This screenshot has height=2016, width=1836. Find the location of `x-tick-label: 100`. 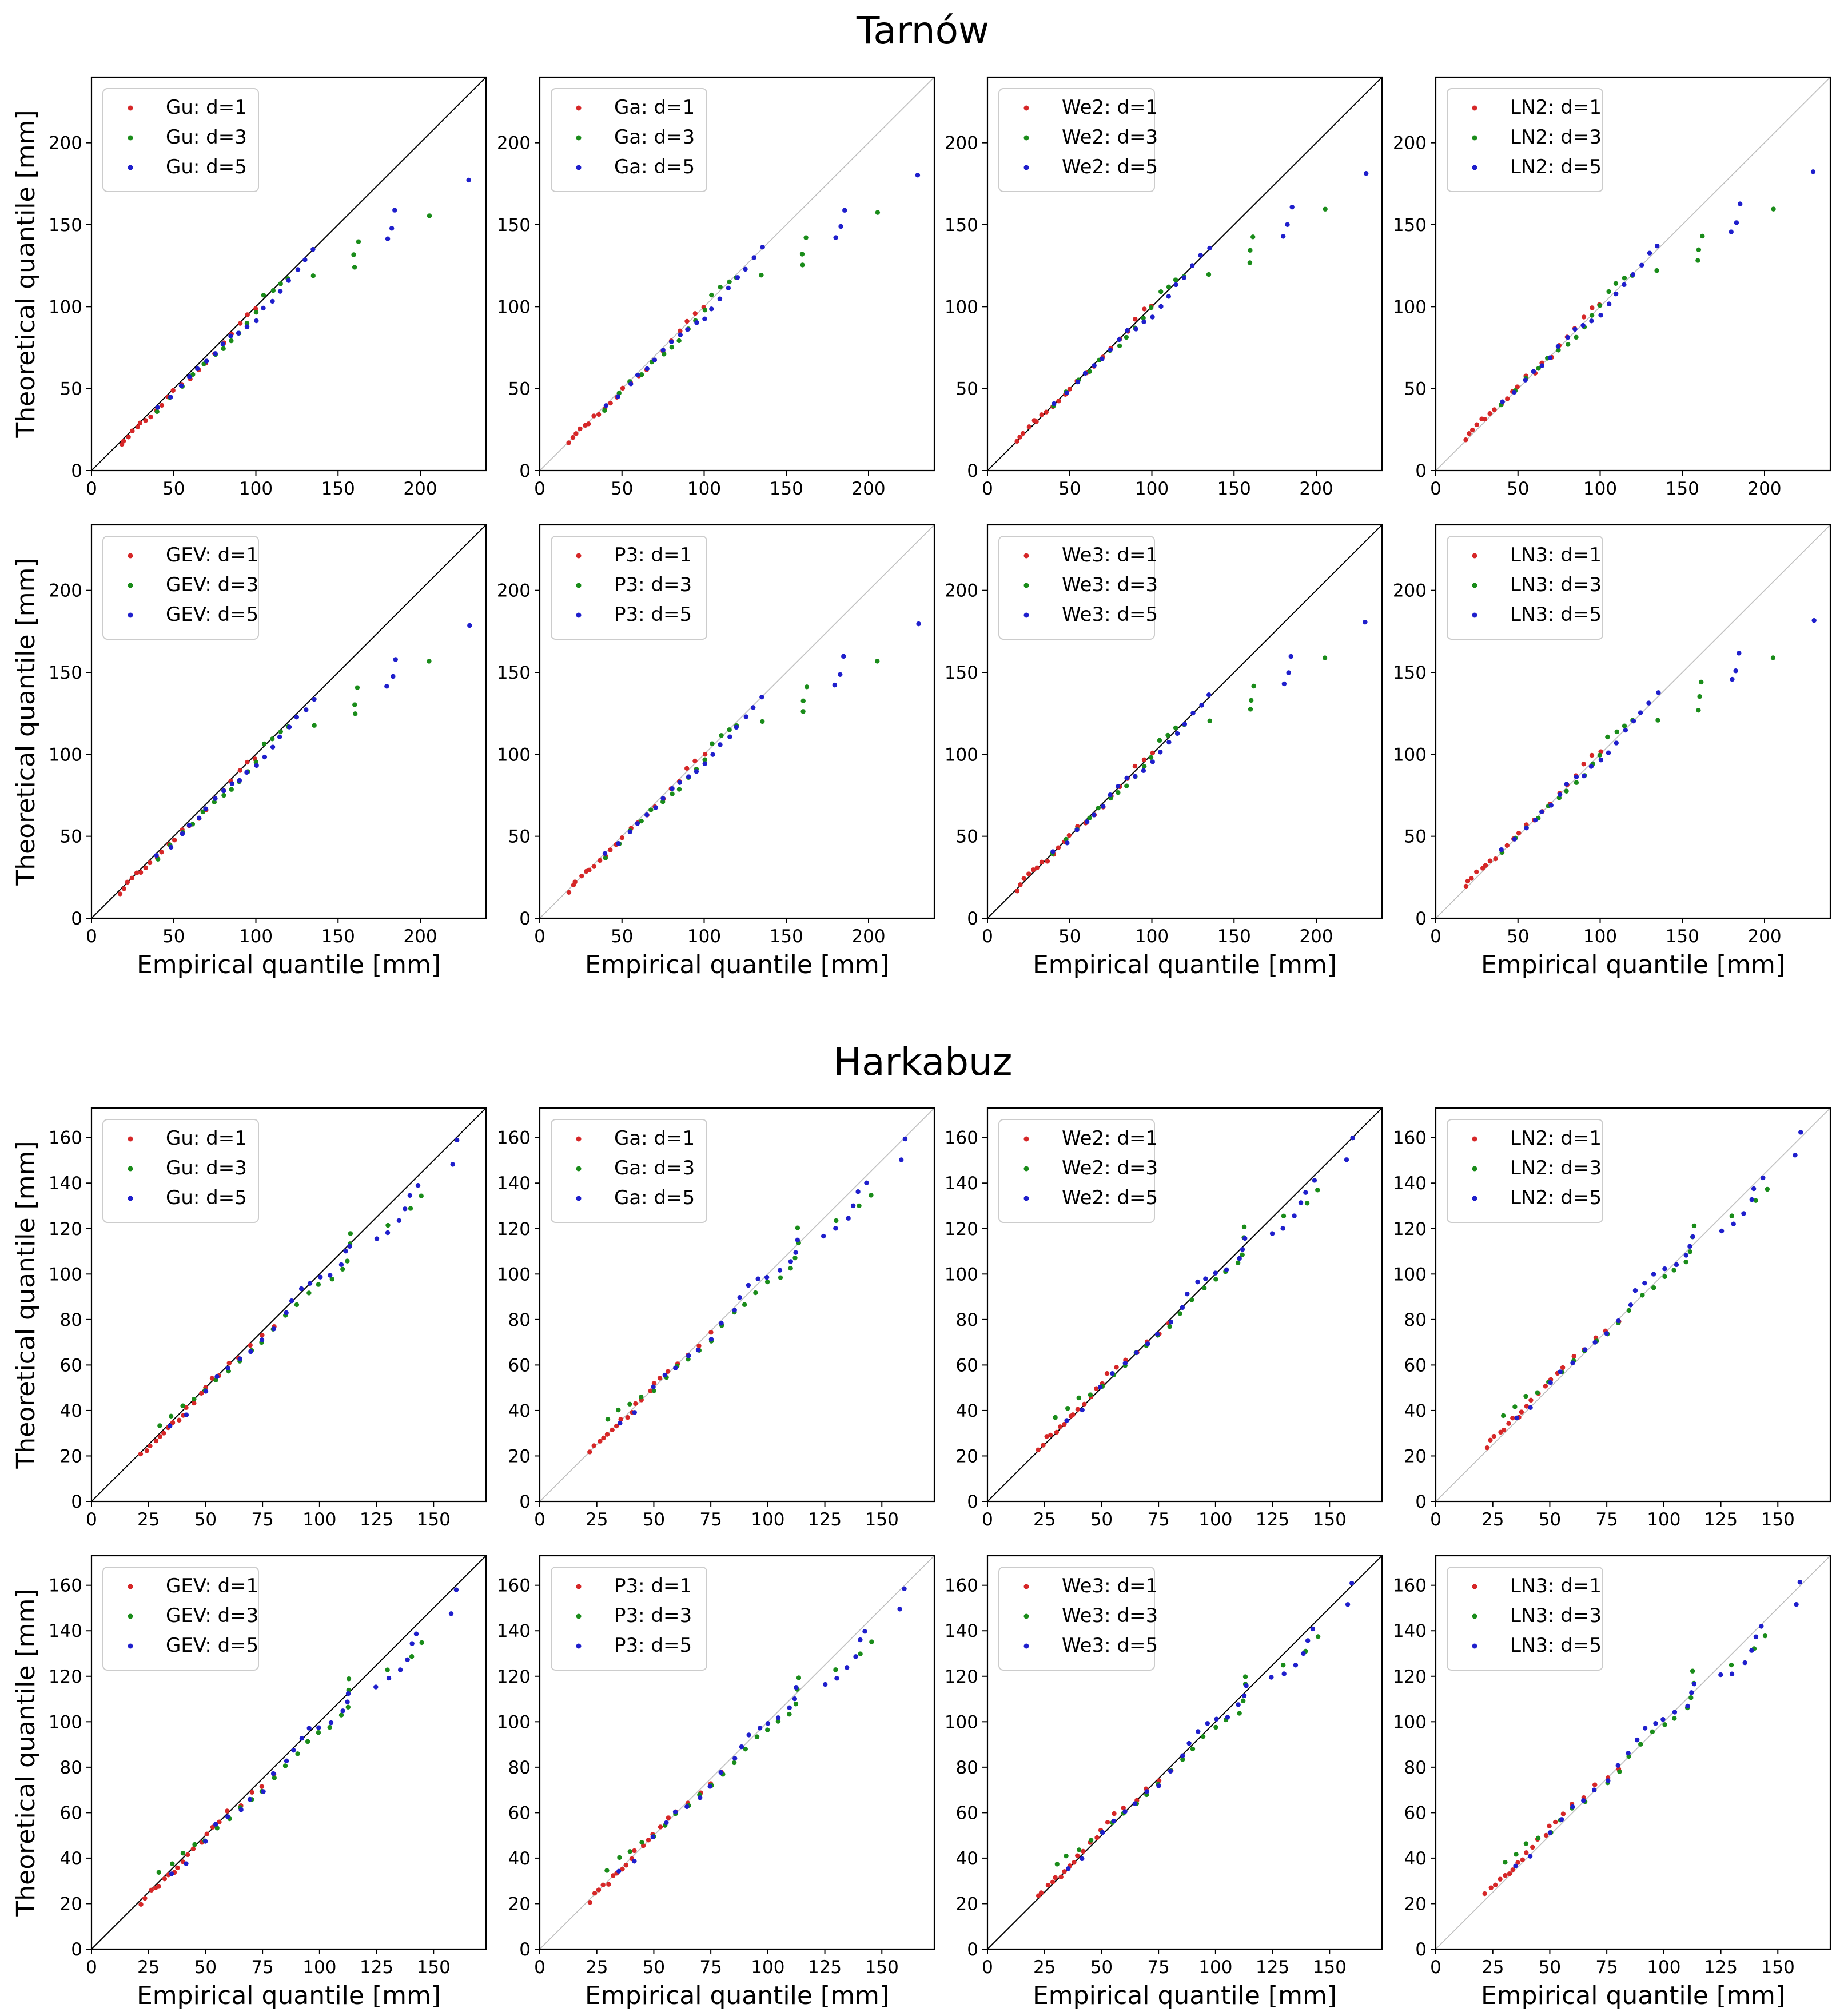

x-tick-label: 100 is located at coordinates (1215, 1519).